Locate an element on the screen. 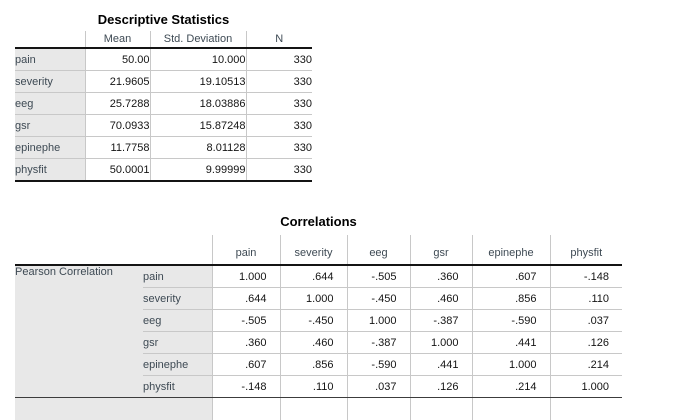 Image resolution: width=684 pixels, height=420 pixels. stat-cell: 21.9605 is located at coordinates (117, 82).